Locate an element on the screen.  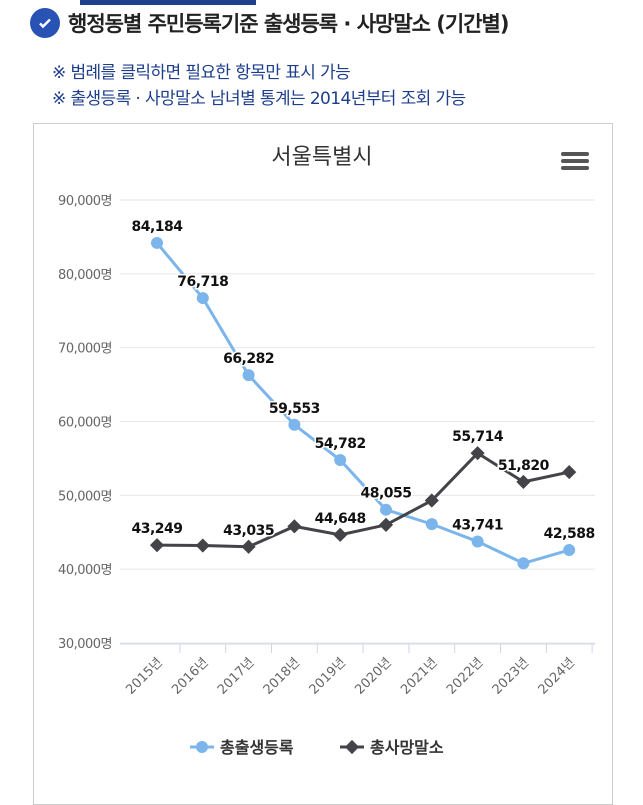
y-tick-label: 70,000명 is located at coordinates (85, 349).